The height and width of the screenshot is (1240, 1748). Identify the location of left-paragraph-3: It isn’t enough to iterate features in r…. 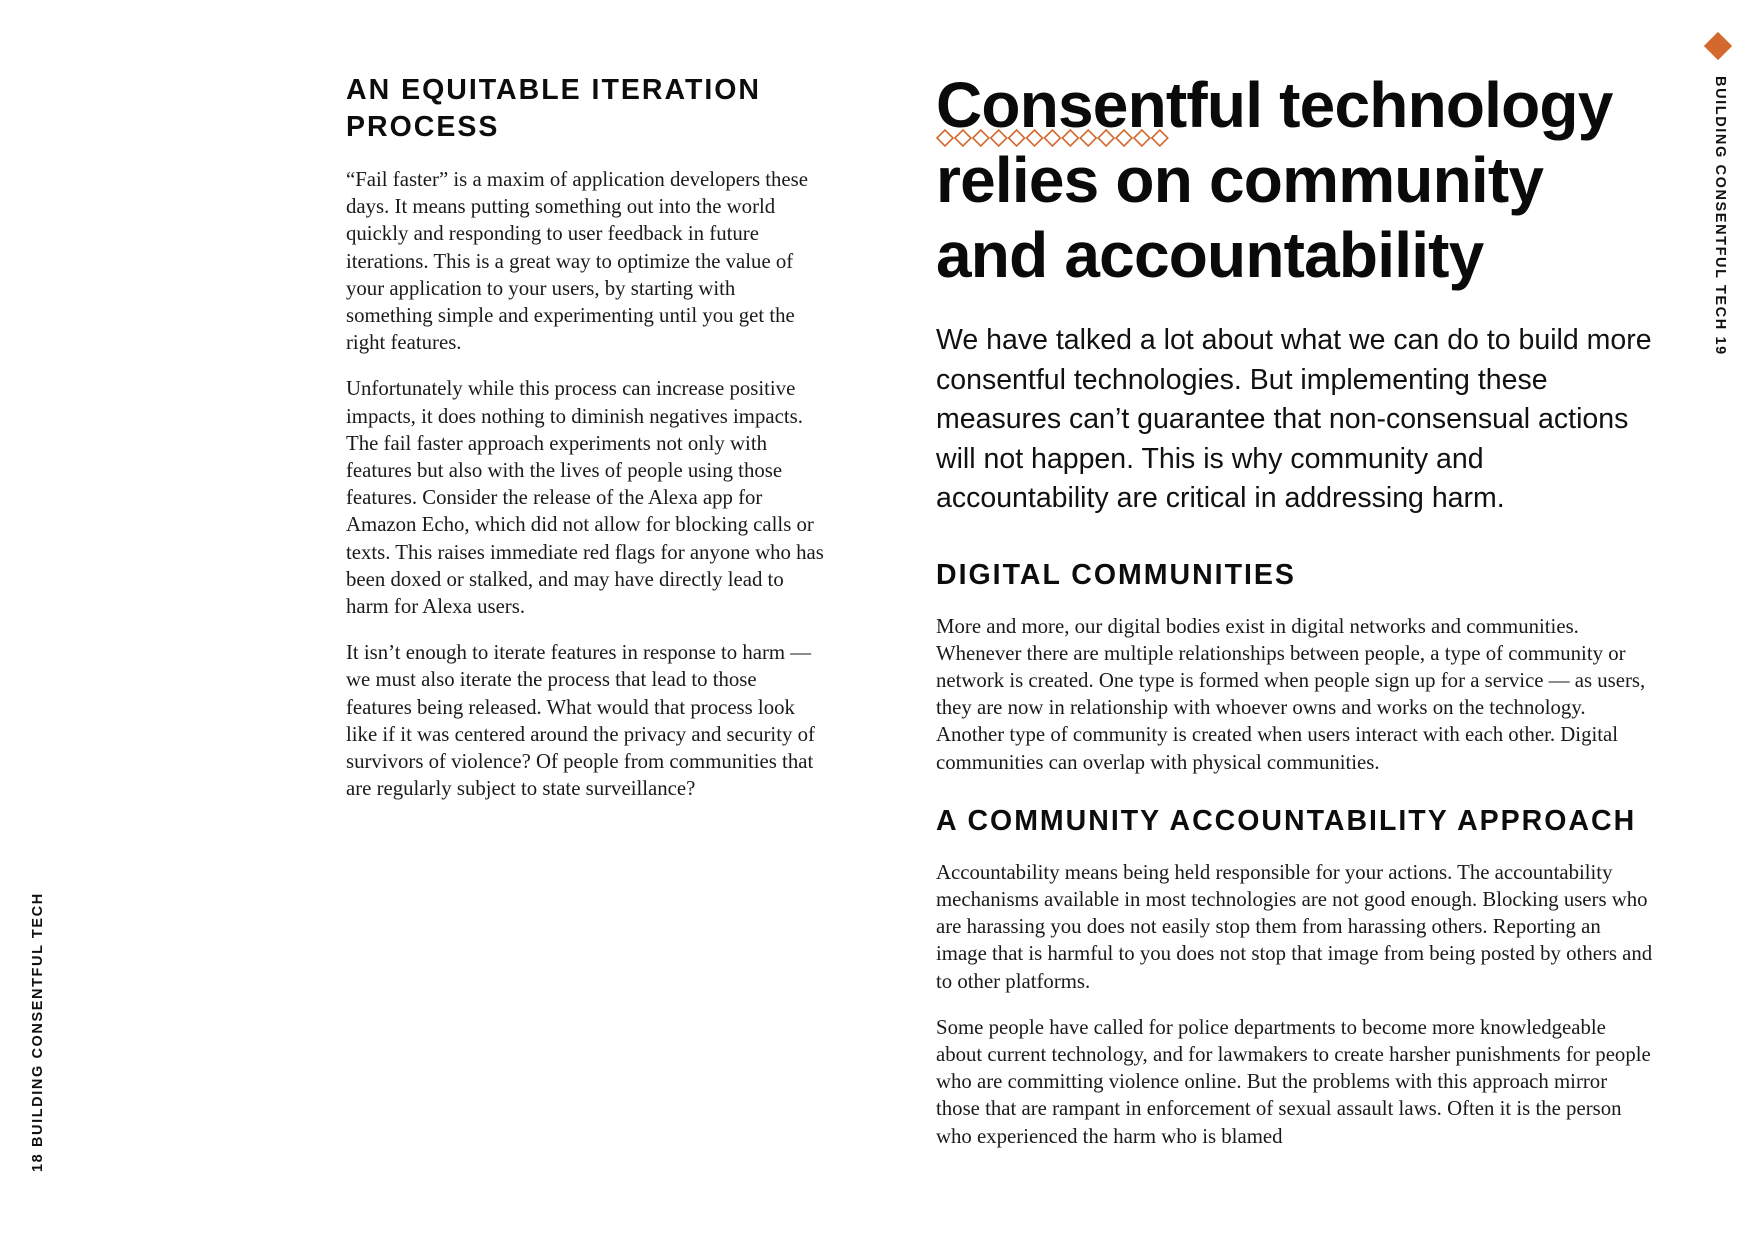
(580, 721).